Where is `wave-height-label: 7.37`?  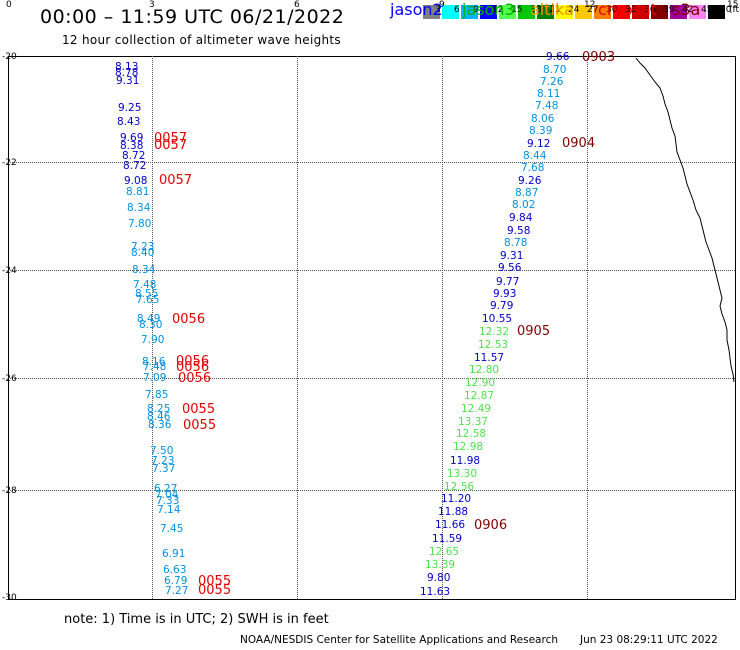 wave-height-label: 7.37 is located at coordinates (164, 469).